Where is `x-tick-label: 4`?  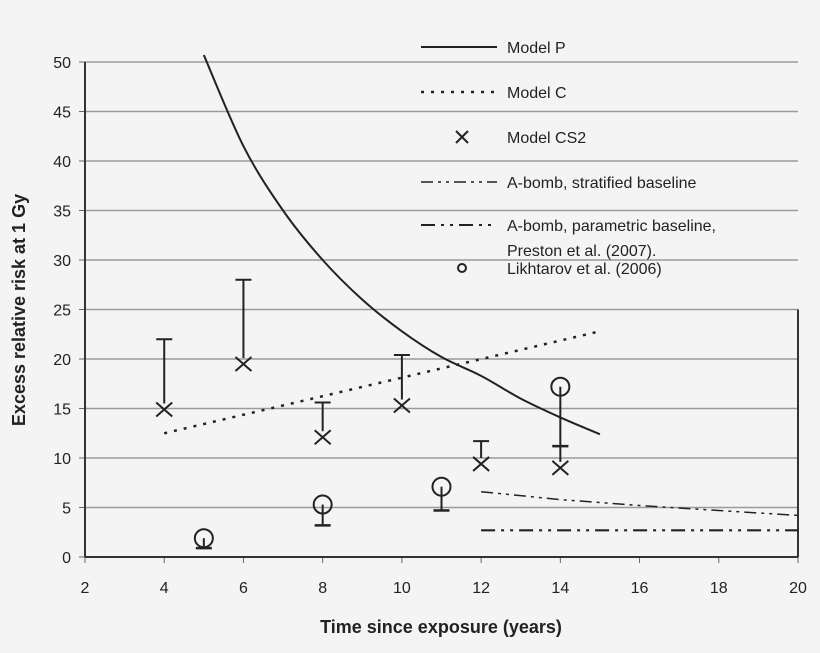
x-tick-label: 4 is located at coordinates (164, 588).